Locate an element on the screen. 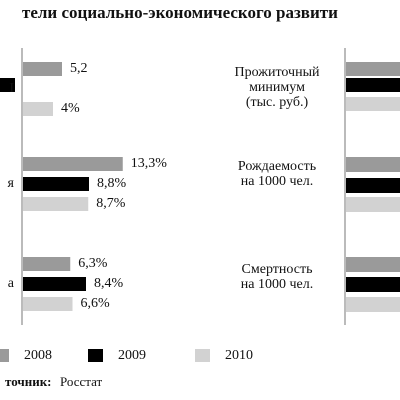  right-bars is located at coordinates (373, 187).